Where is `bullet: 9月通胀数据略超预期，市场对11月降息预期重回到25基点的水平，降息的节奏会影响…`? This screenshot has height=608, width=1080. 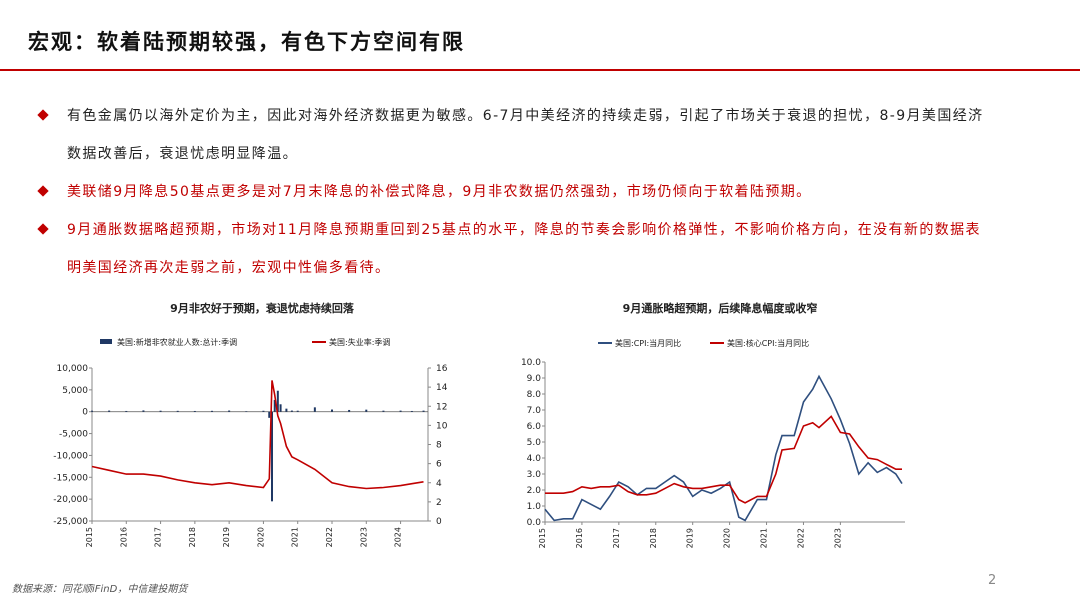 bullet: 9月通胀数据略超预期，市场对11月降息预期重回到25基点的水平，降息的节奏会影响… is located at coordinates (516, 249).